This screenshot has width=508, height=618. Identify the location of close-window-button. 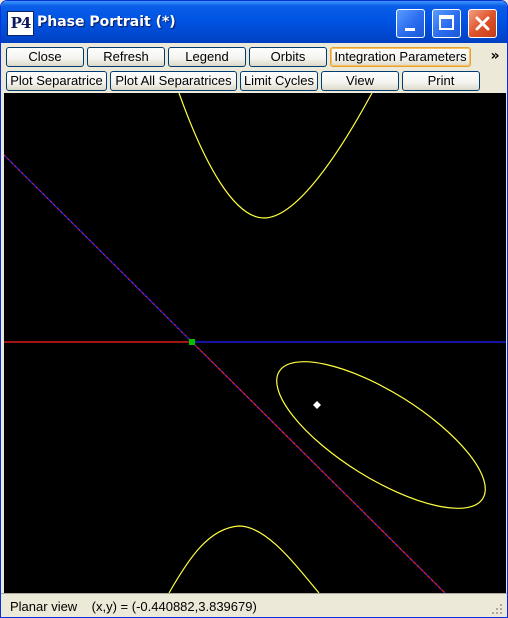
(482, 23).